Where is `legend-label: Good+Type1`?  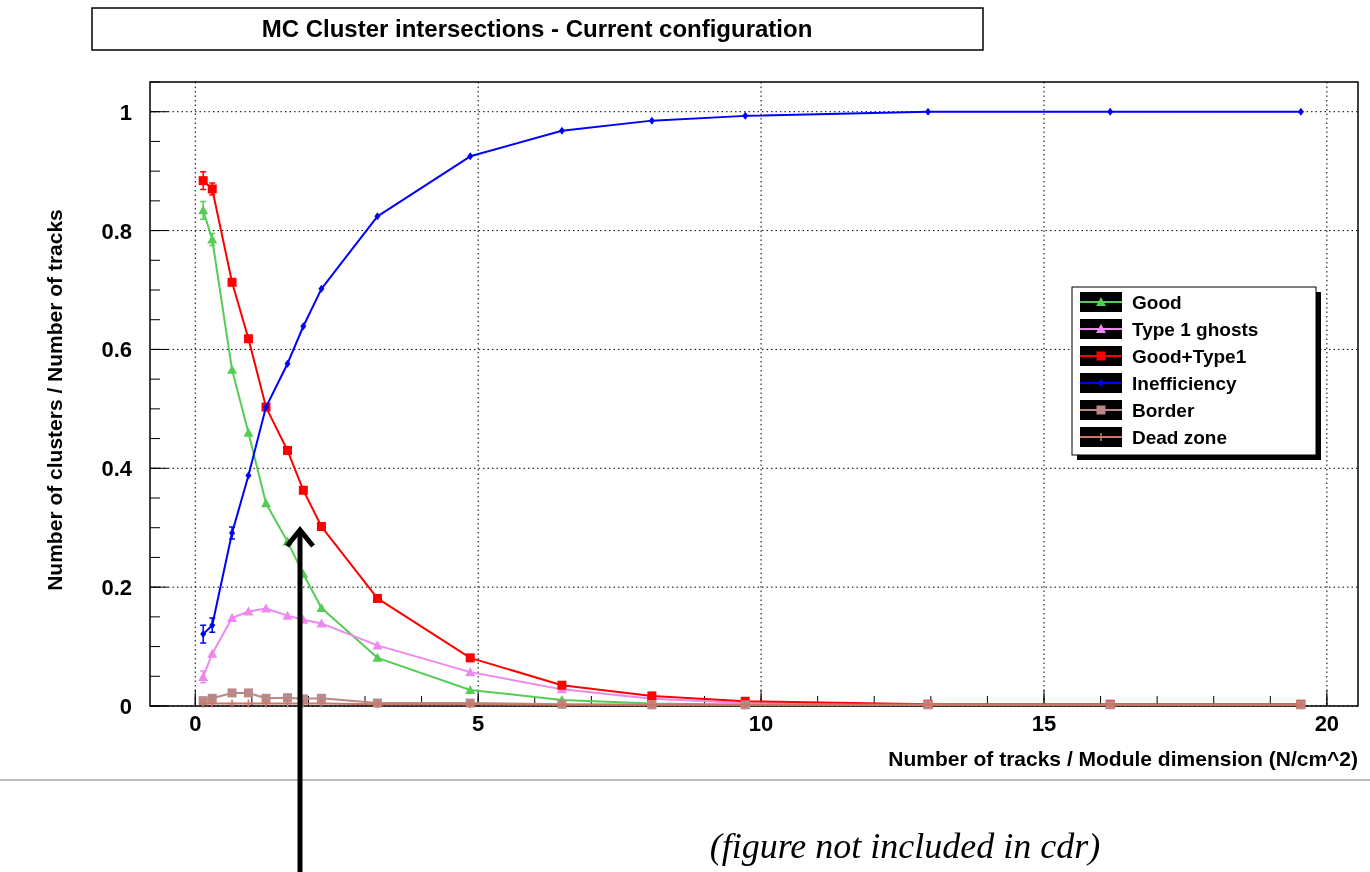 legend-label: Good+Type1 is located at coordinates (1189, 356).